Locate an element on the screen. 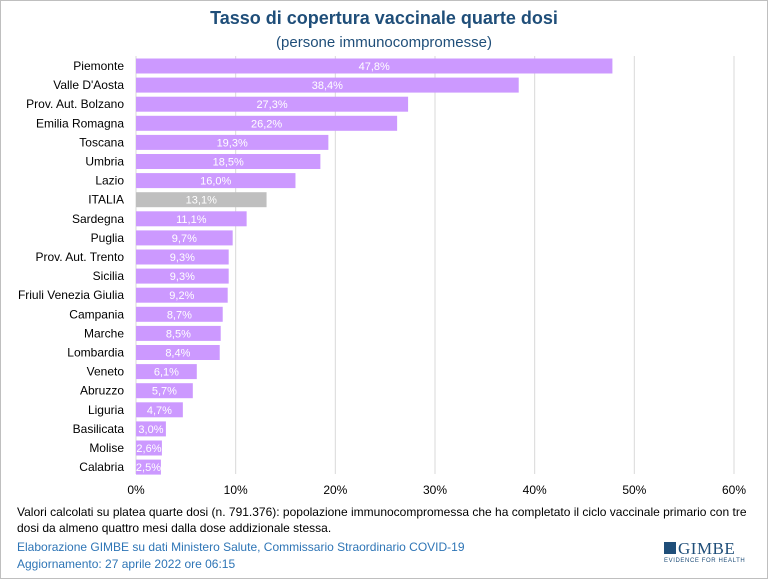 This screenshot has height=579, width=768. value-label: 3,0% is located at coordinates (150, 430).